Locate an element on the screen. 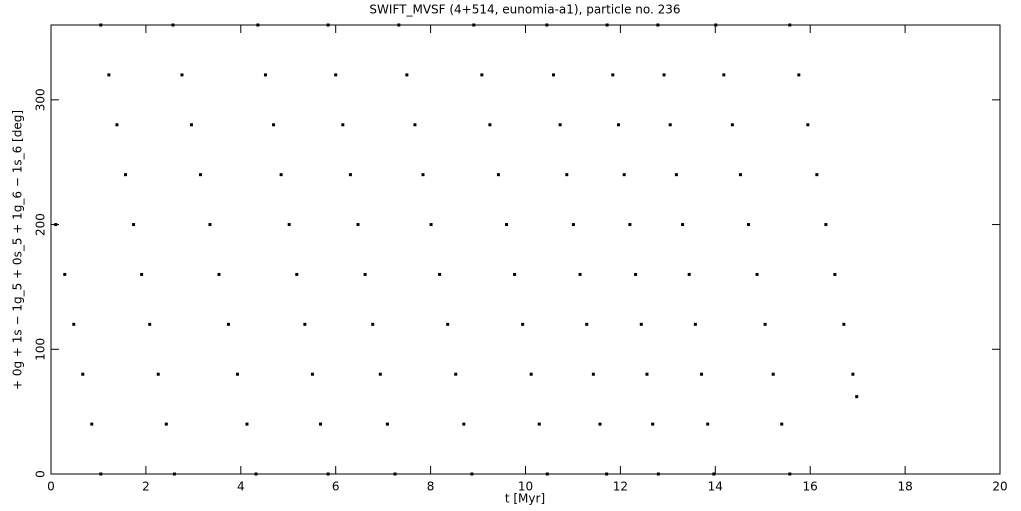  y-tick-label: 300 is located at coordinates (41, 99).